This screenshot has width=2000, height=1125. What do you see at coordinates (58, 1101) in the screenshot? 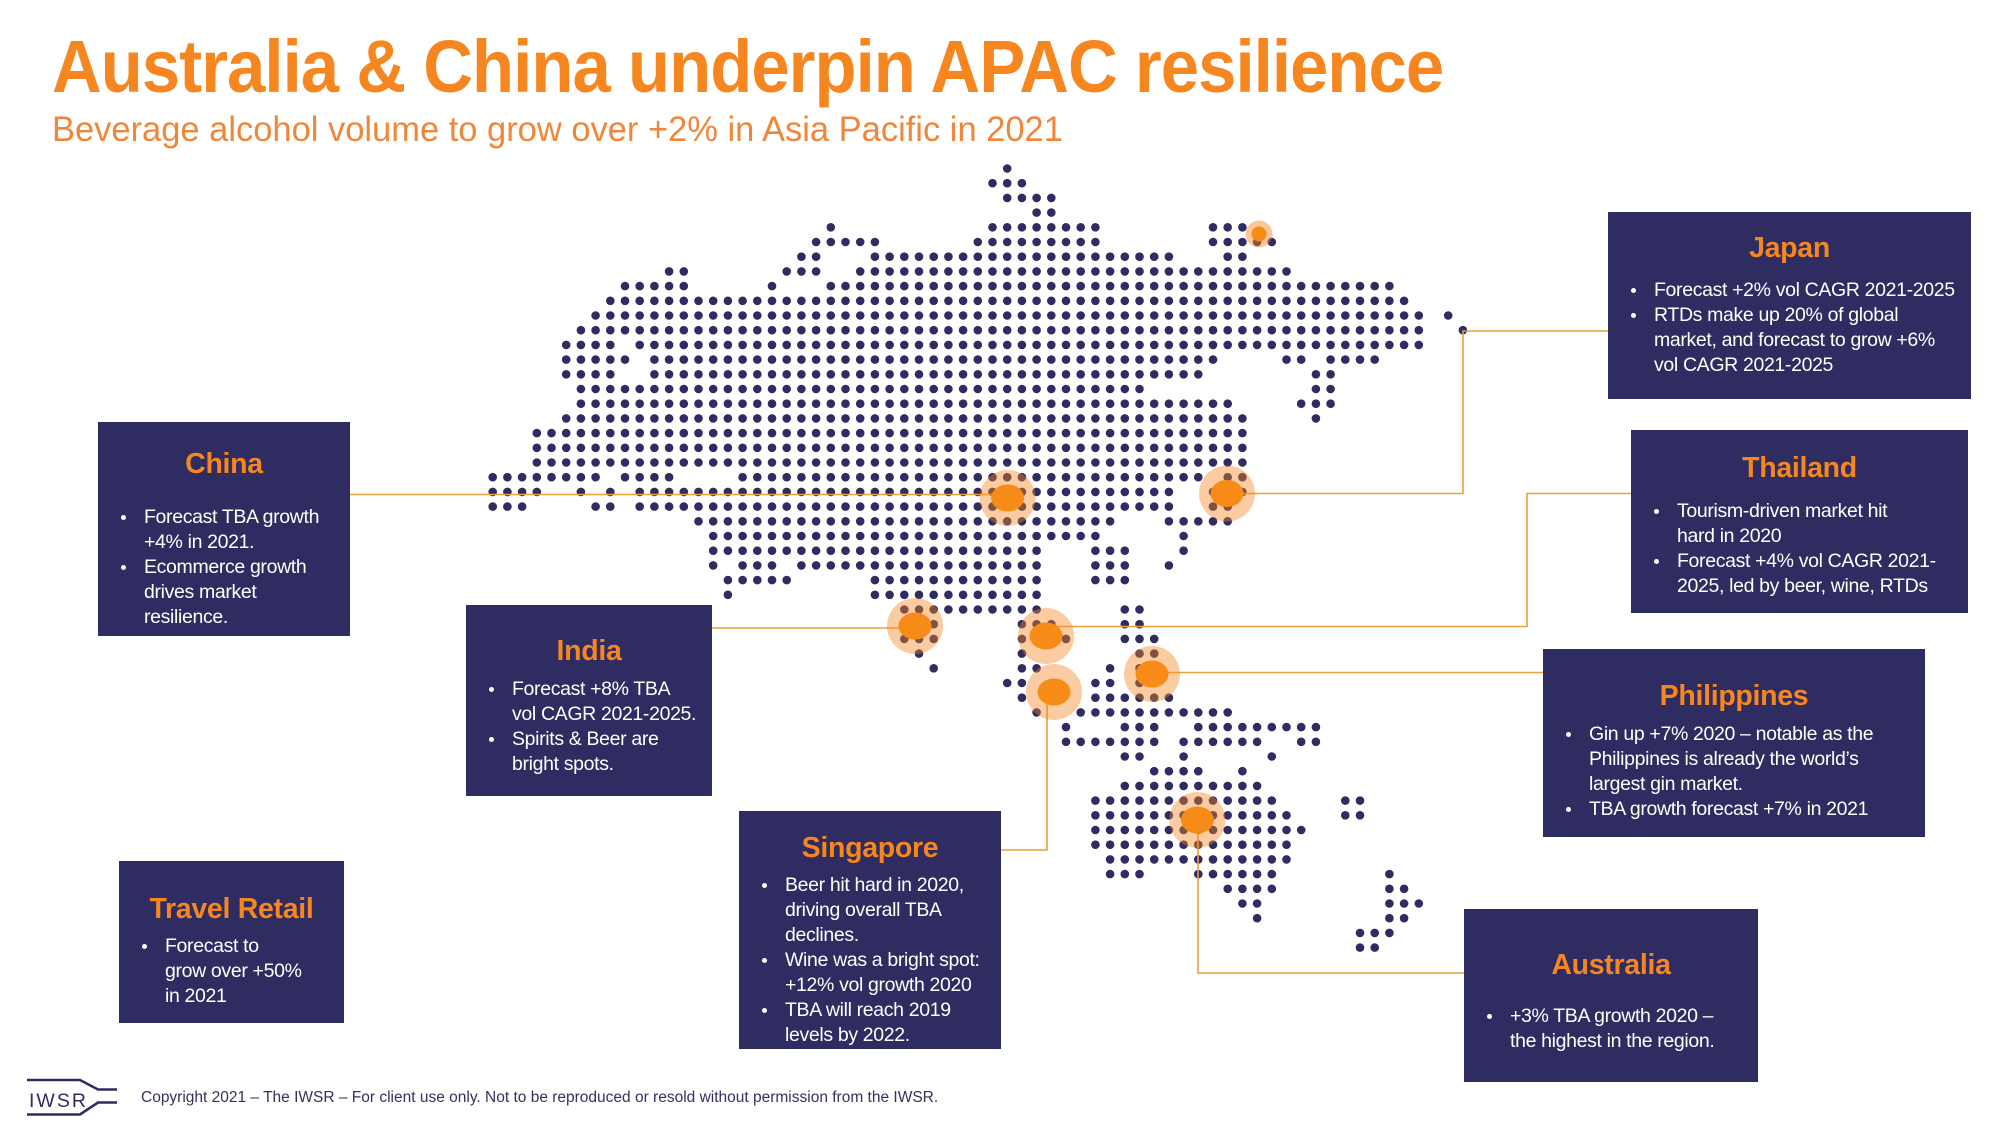
I see `svg-text: IWSR` at bounding box center [58, 1101].